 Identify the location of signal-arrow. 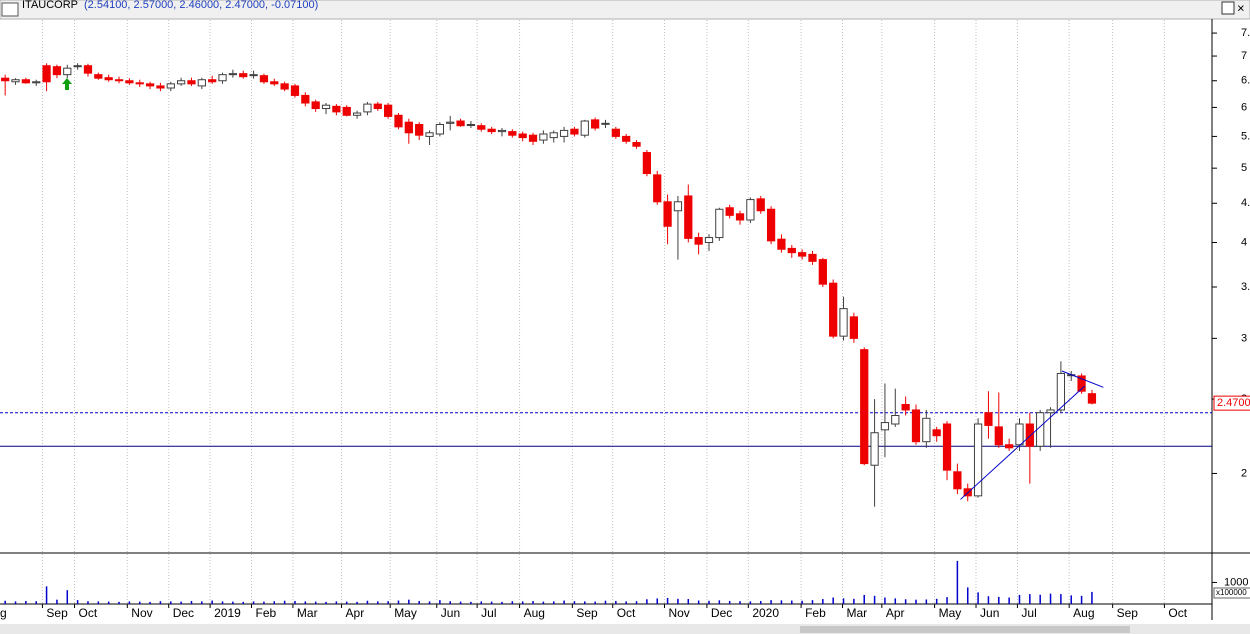
(67, 84).